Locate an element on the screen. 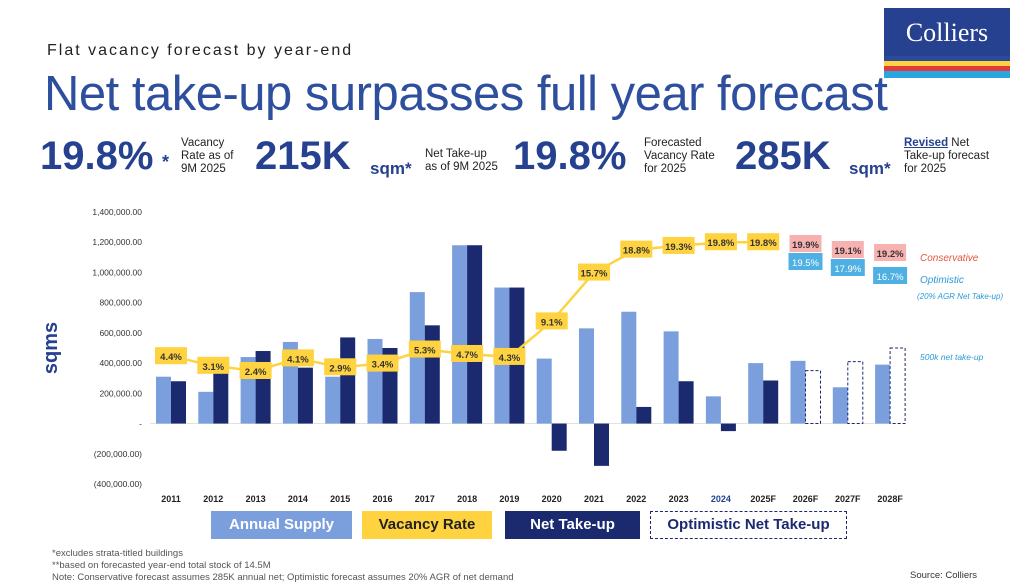  y-tick-label: 1,000,000.00 is located at coordinates (117, 272).